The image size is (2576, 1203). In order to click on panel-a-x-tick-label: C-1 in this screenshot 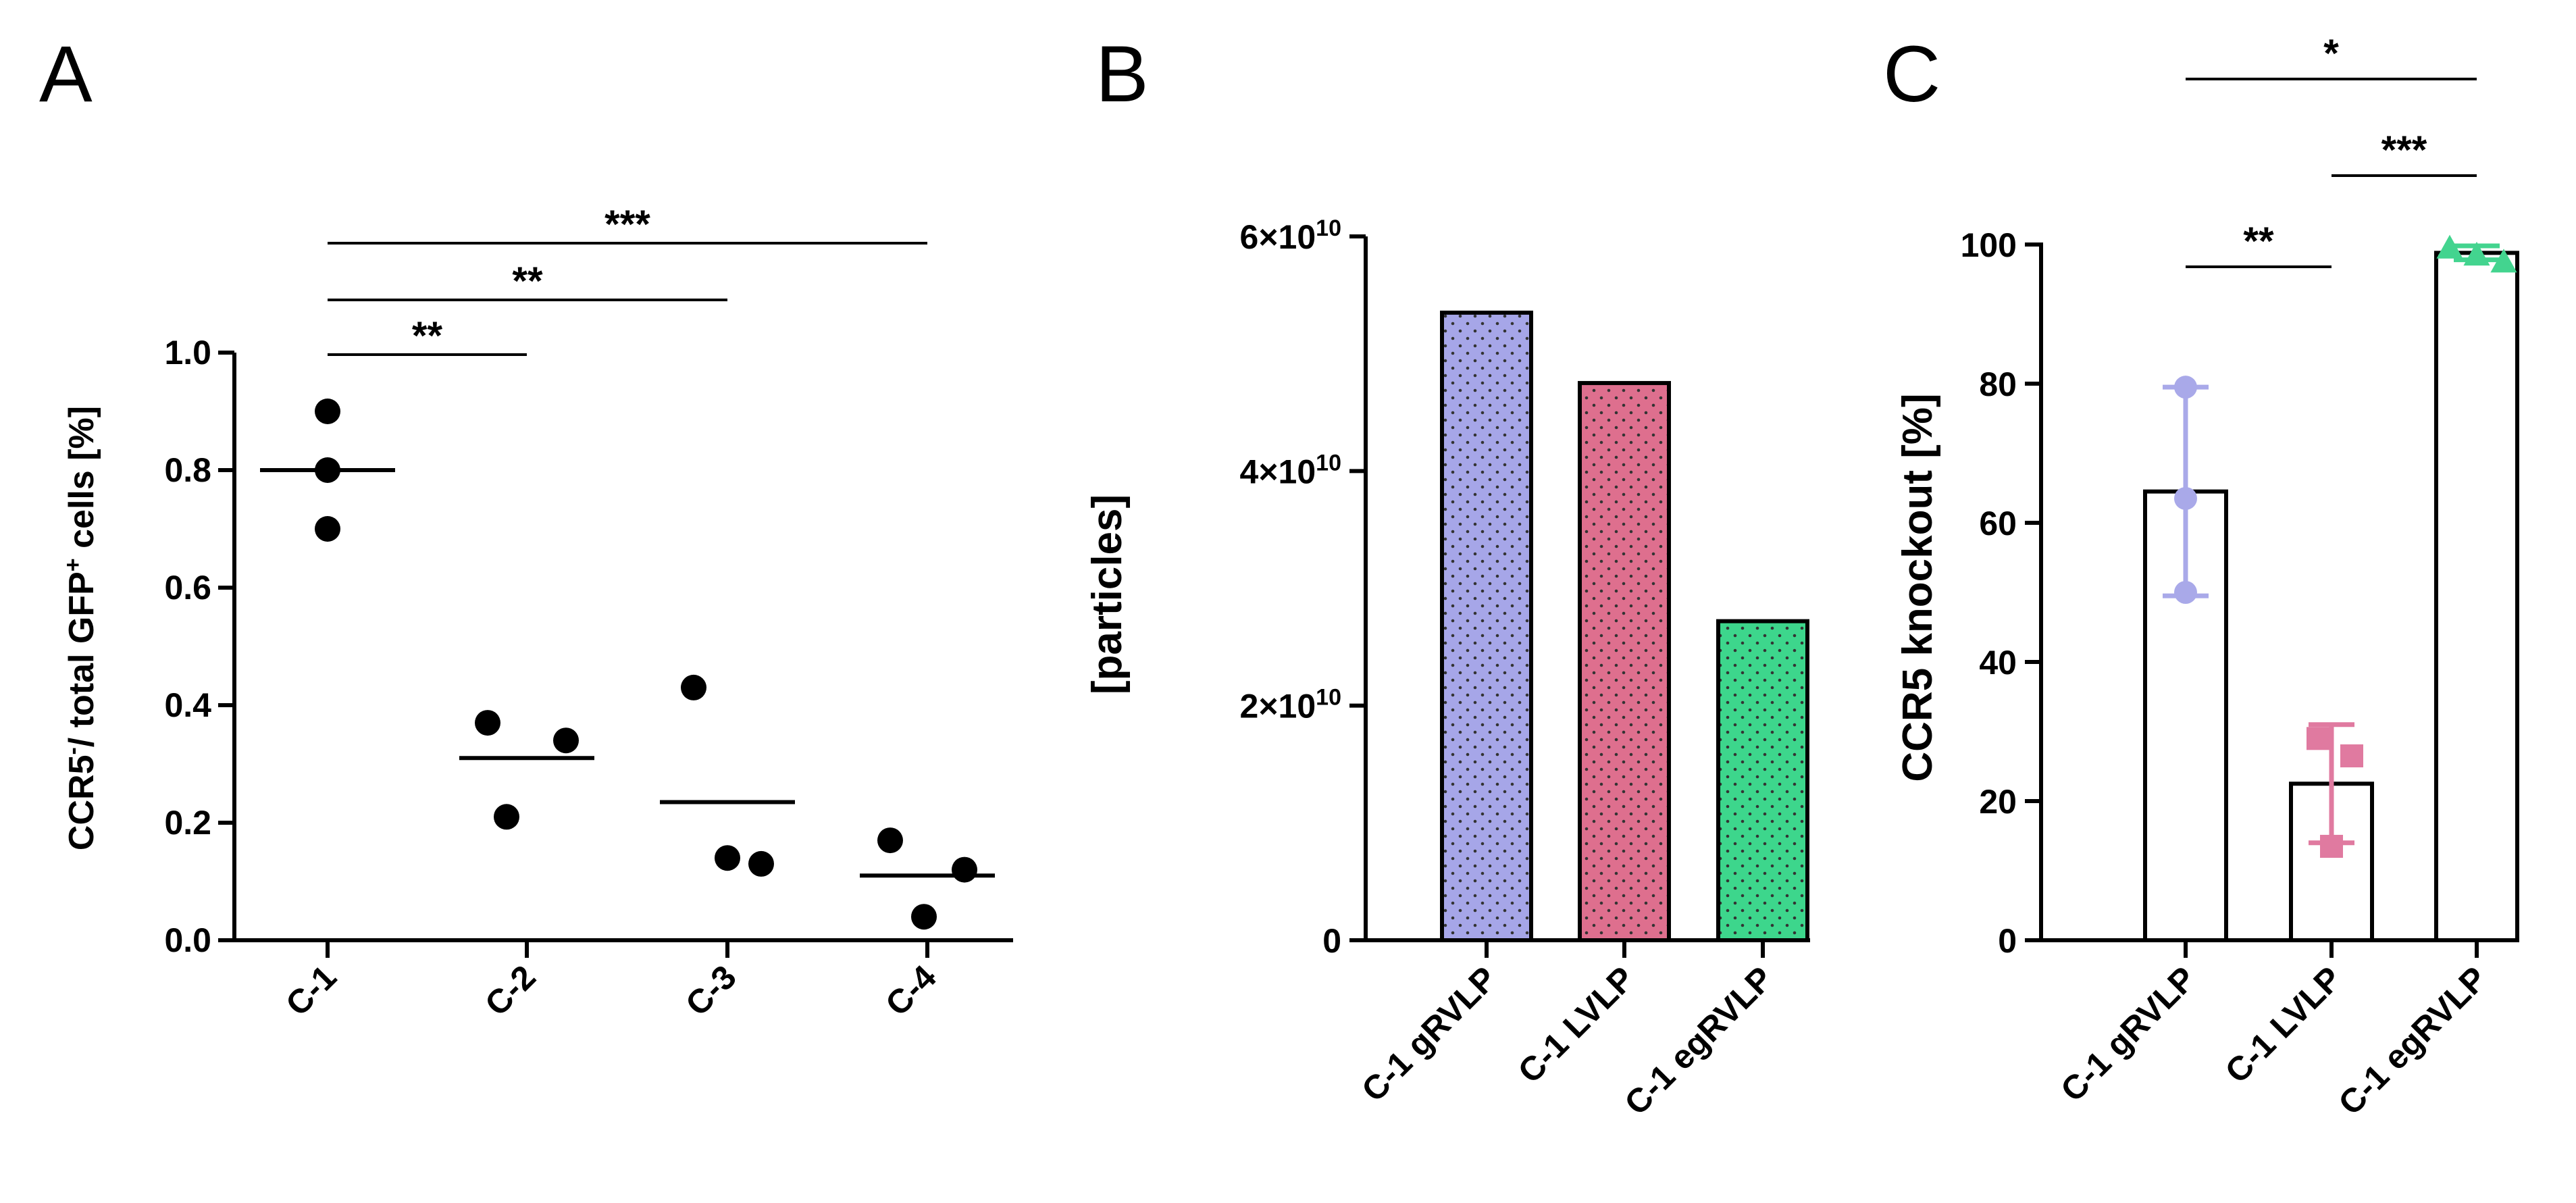, I will do `click(311, 990)`.